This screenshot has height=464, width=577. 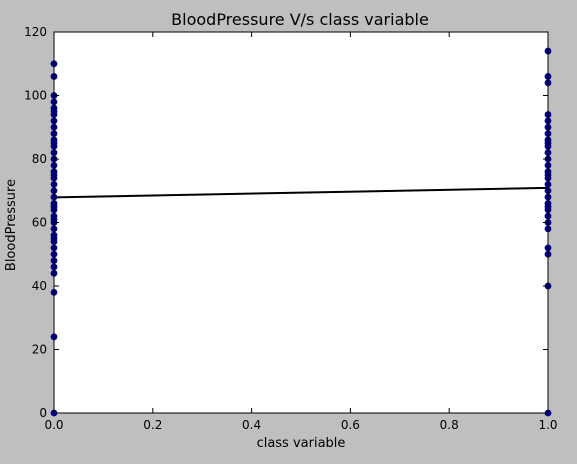 What do you see at coordinates (301, 443) in the screenshot?
I see `x-axis-label: class variable` at bounding box center [301, 443].